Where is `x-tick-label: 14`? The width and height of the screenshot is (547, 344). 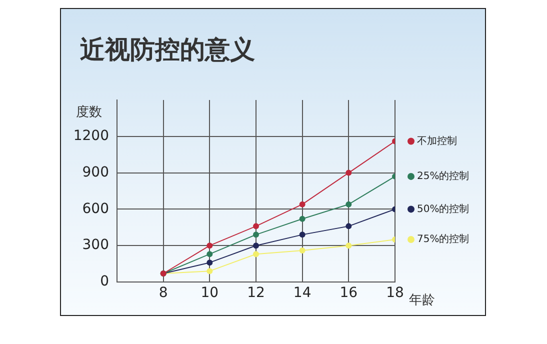 x-tick-label: 14 is located at coordinates (302, 293).